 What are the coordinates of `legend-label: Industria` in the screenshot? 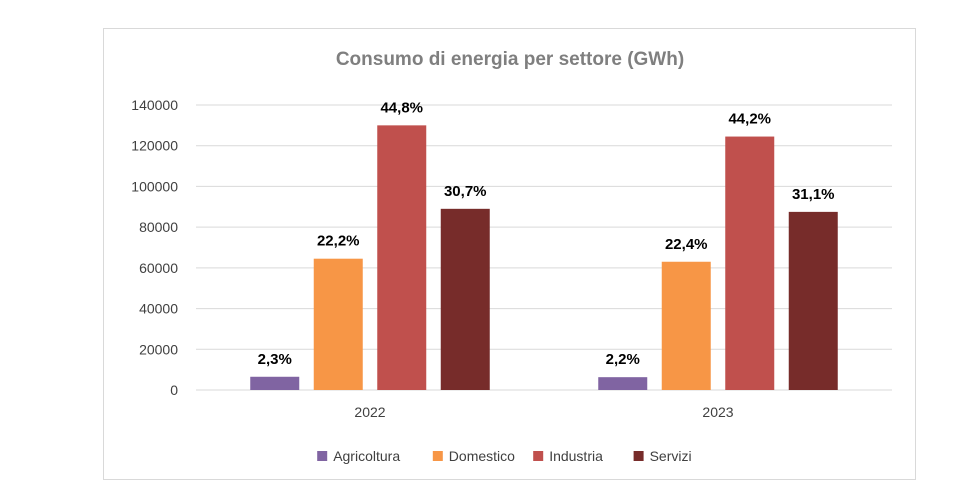 It's located at (576, 456).